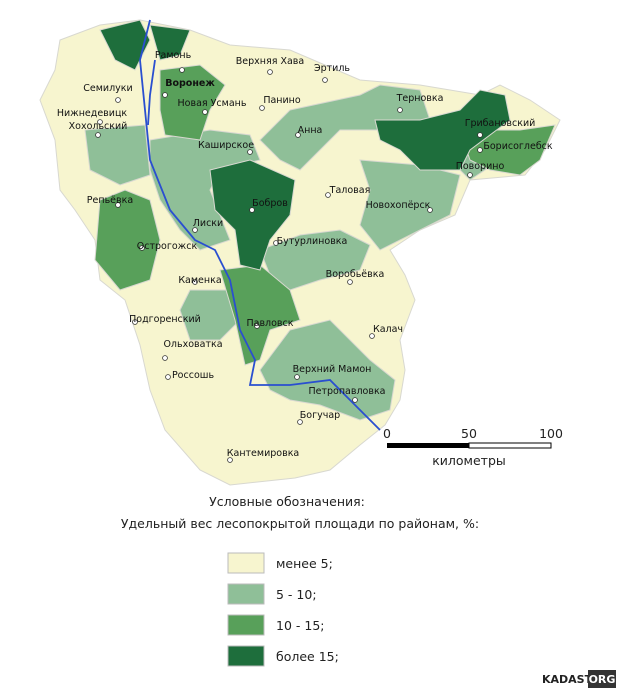 This screenshot has height=695, width=620. What do you see at coordinates (92, 113) in the screenshot?
I see `place-label: Нижнедевицк` at bounding box center [92, 113].